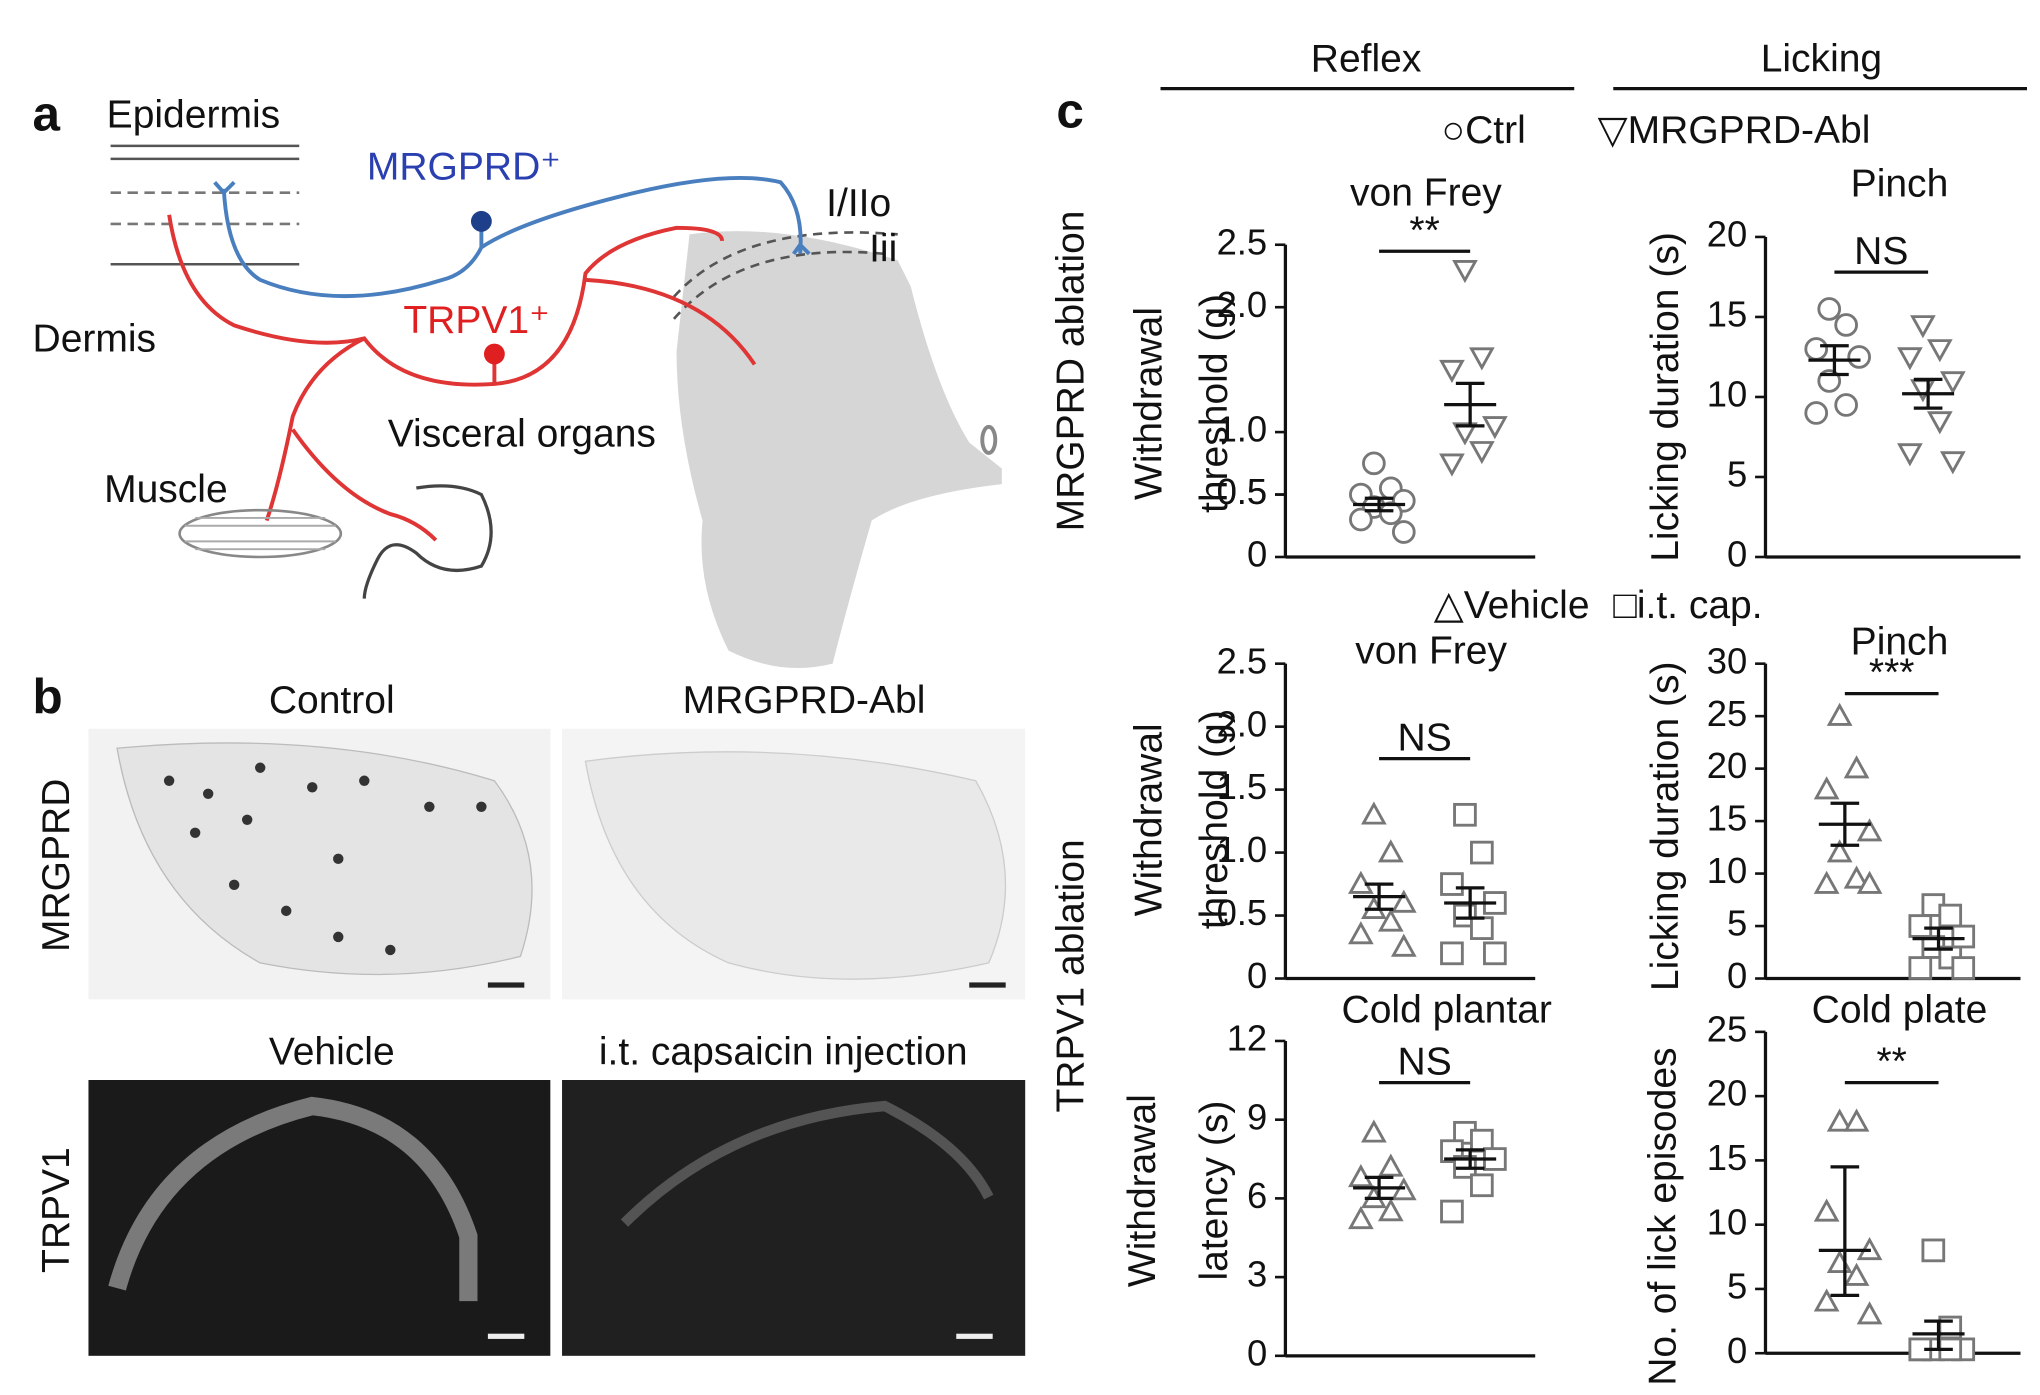  Describe the element at coordinates (332, 700) in the screenshot. I see `label: Control` at that location.